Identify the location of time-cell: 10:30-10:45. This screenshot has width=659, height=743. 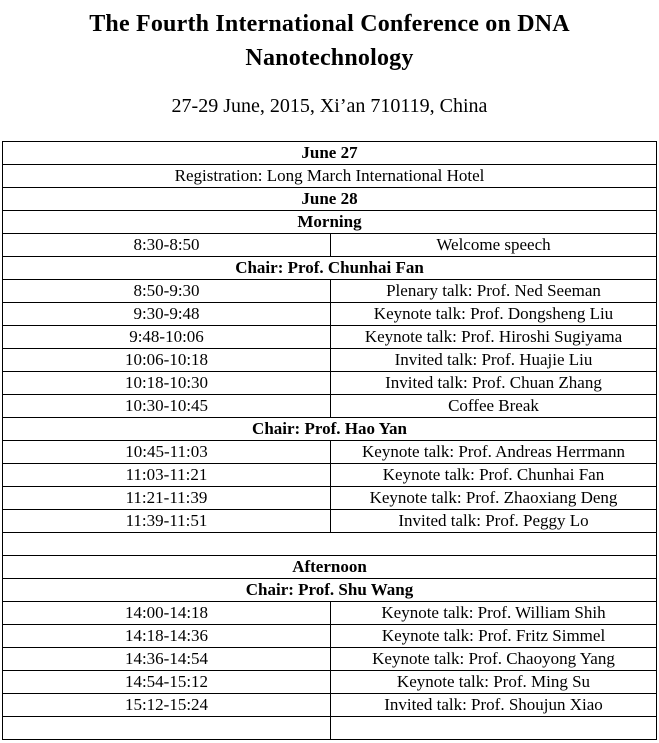
(166, 406).